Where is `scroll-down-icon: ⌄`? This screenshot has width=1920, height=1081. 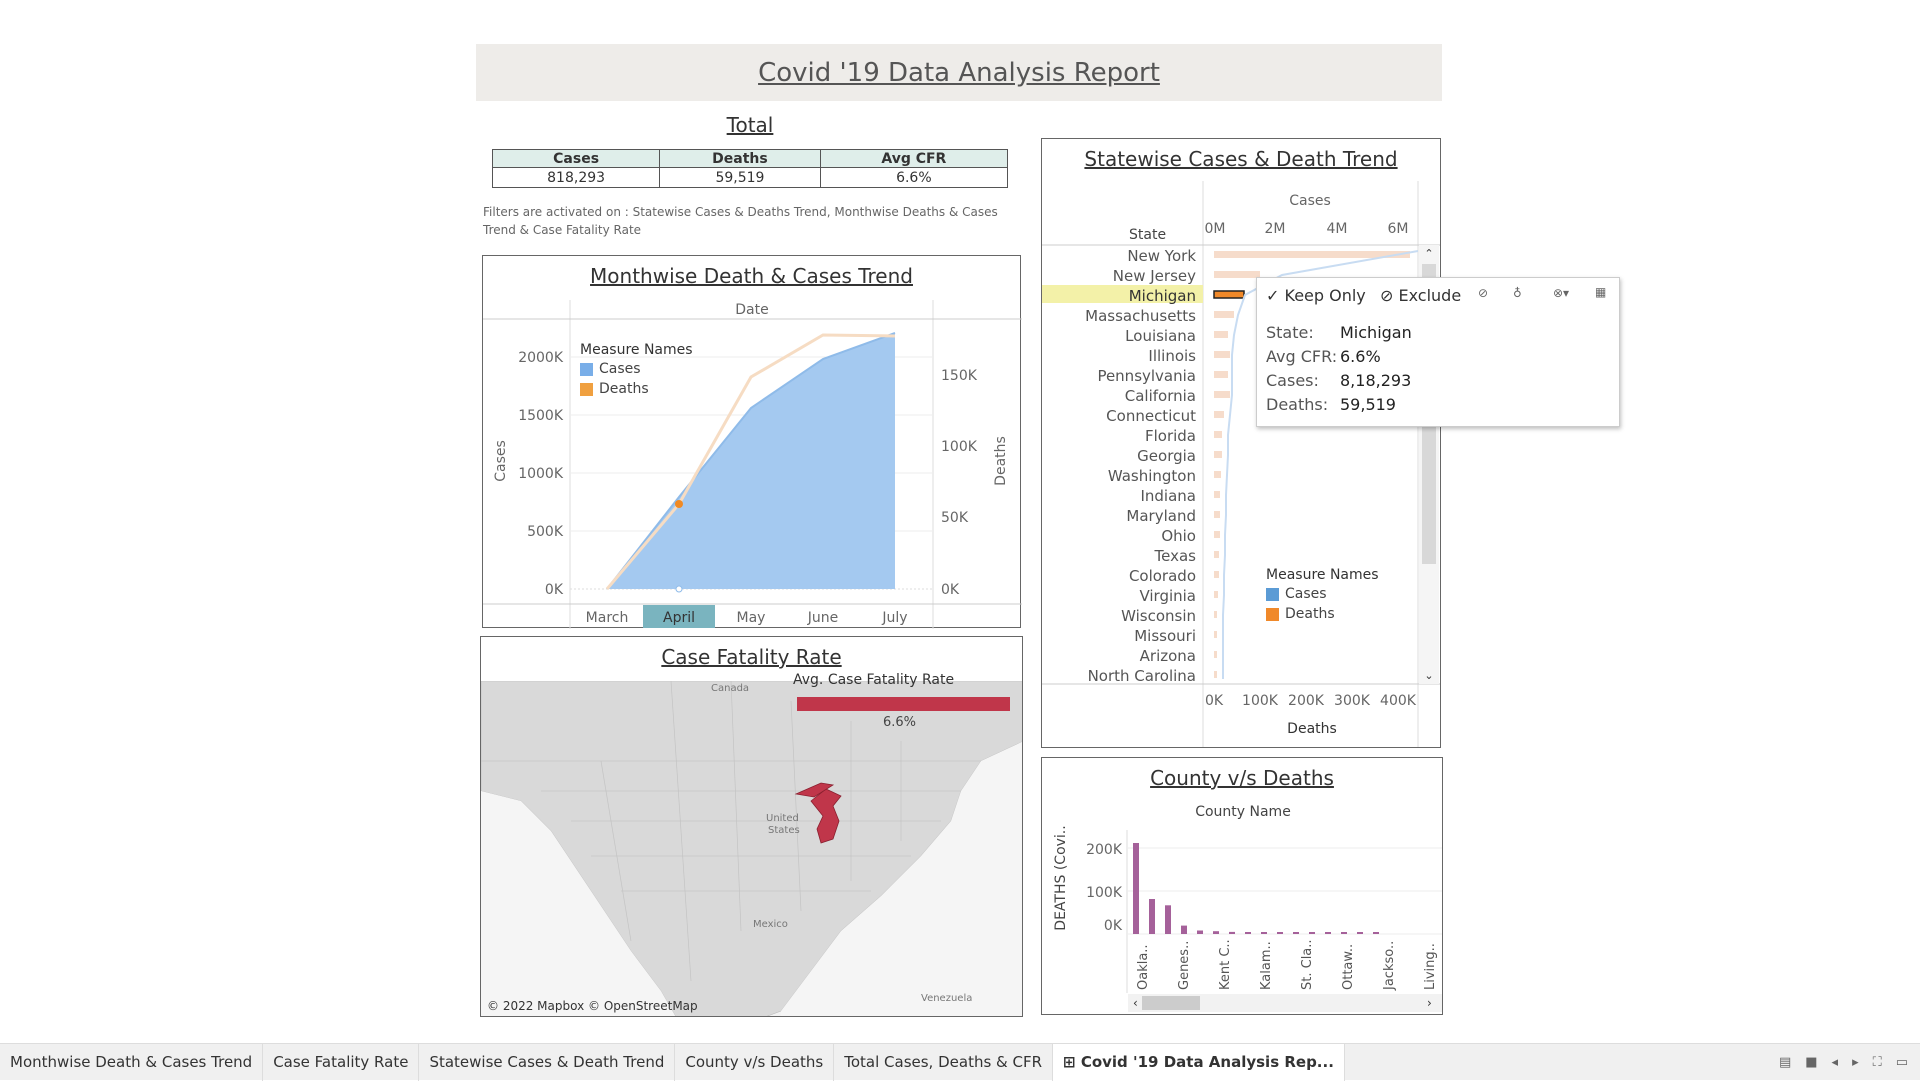 scroll-down-icon: ⌄ is located at coordinates (1428, 675).